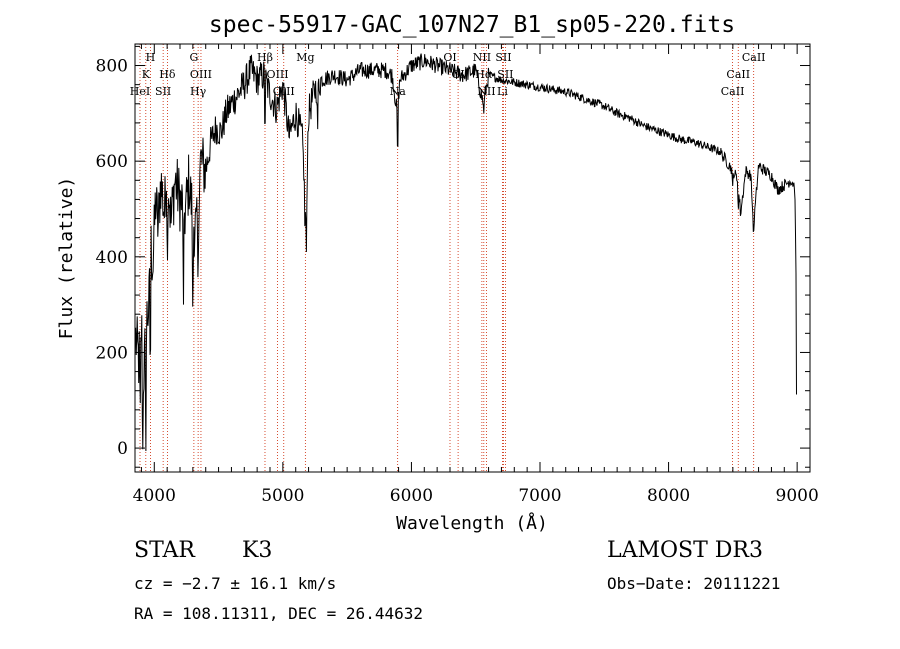  I want to click on line-label: Hβ, so click(265, 57).